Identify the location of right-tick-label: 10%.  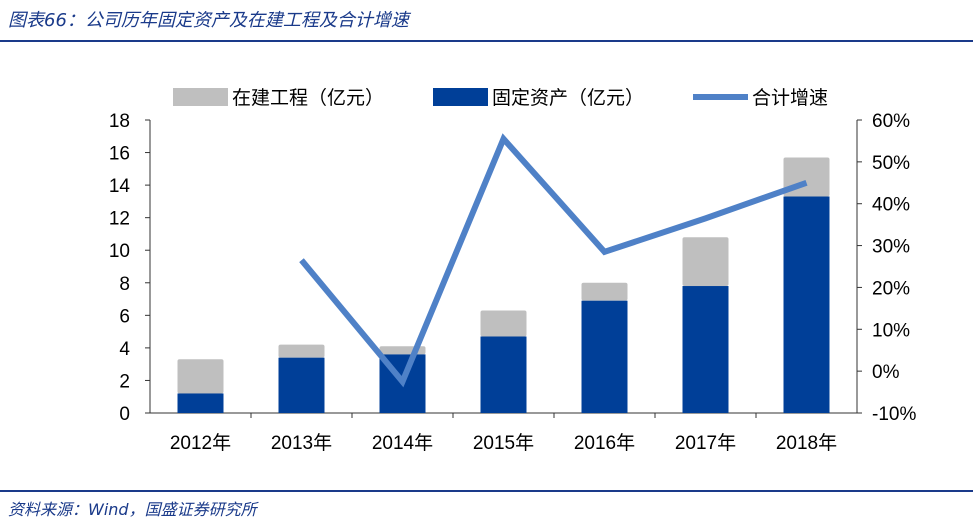
(891, 330).